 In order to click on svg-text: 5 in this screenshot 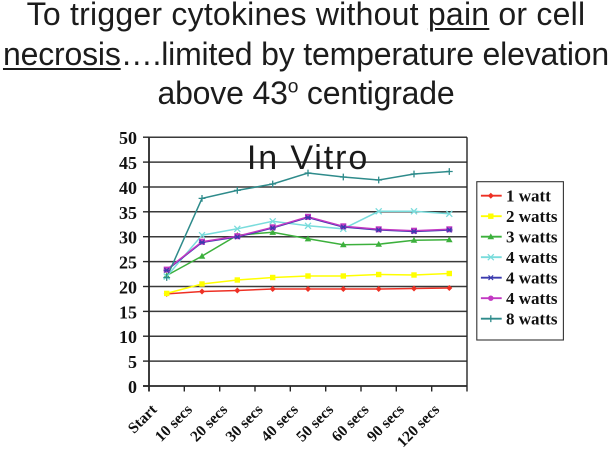, I will do `click(132, 362)`.